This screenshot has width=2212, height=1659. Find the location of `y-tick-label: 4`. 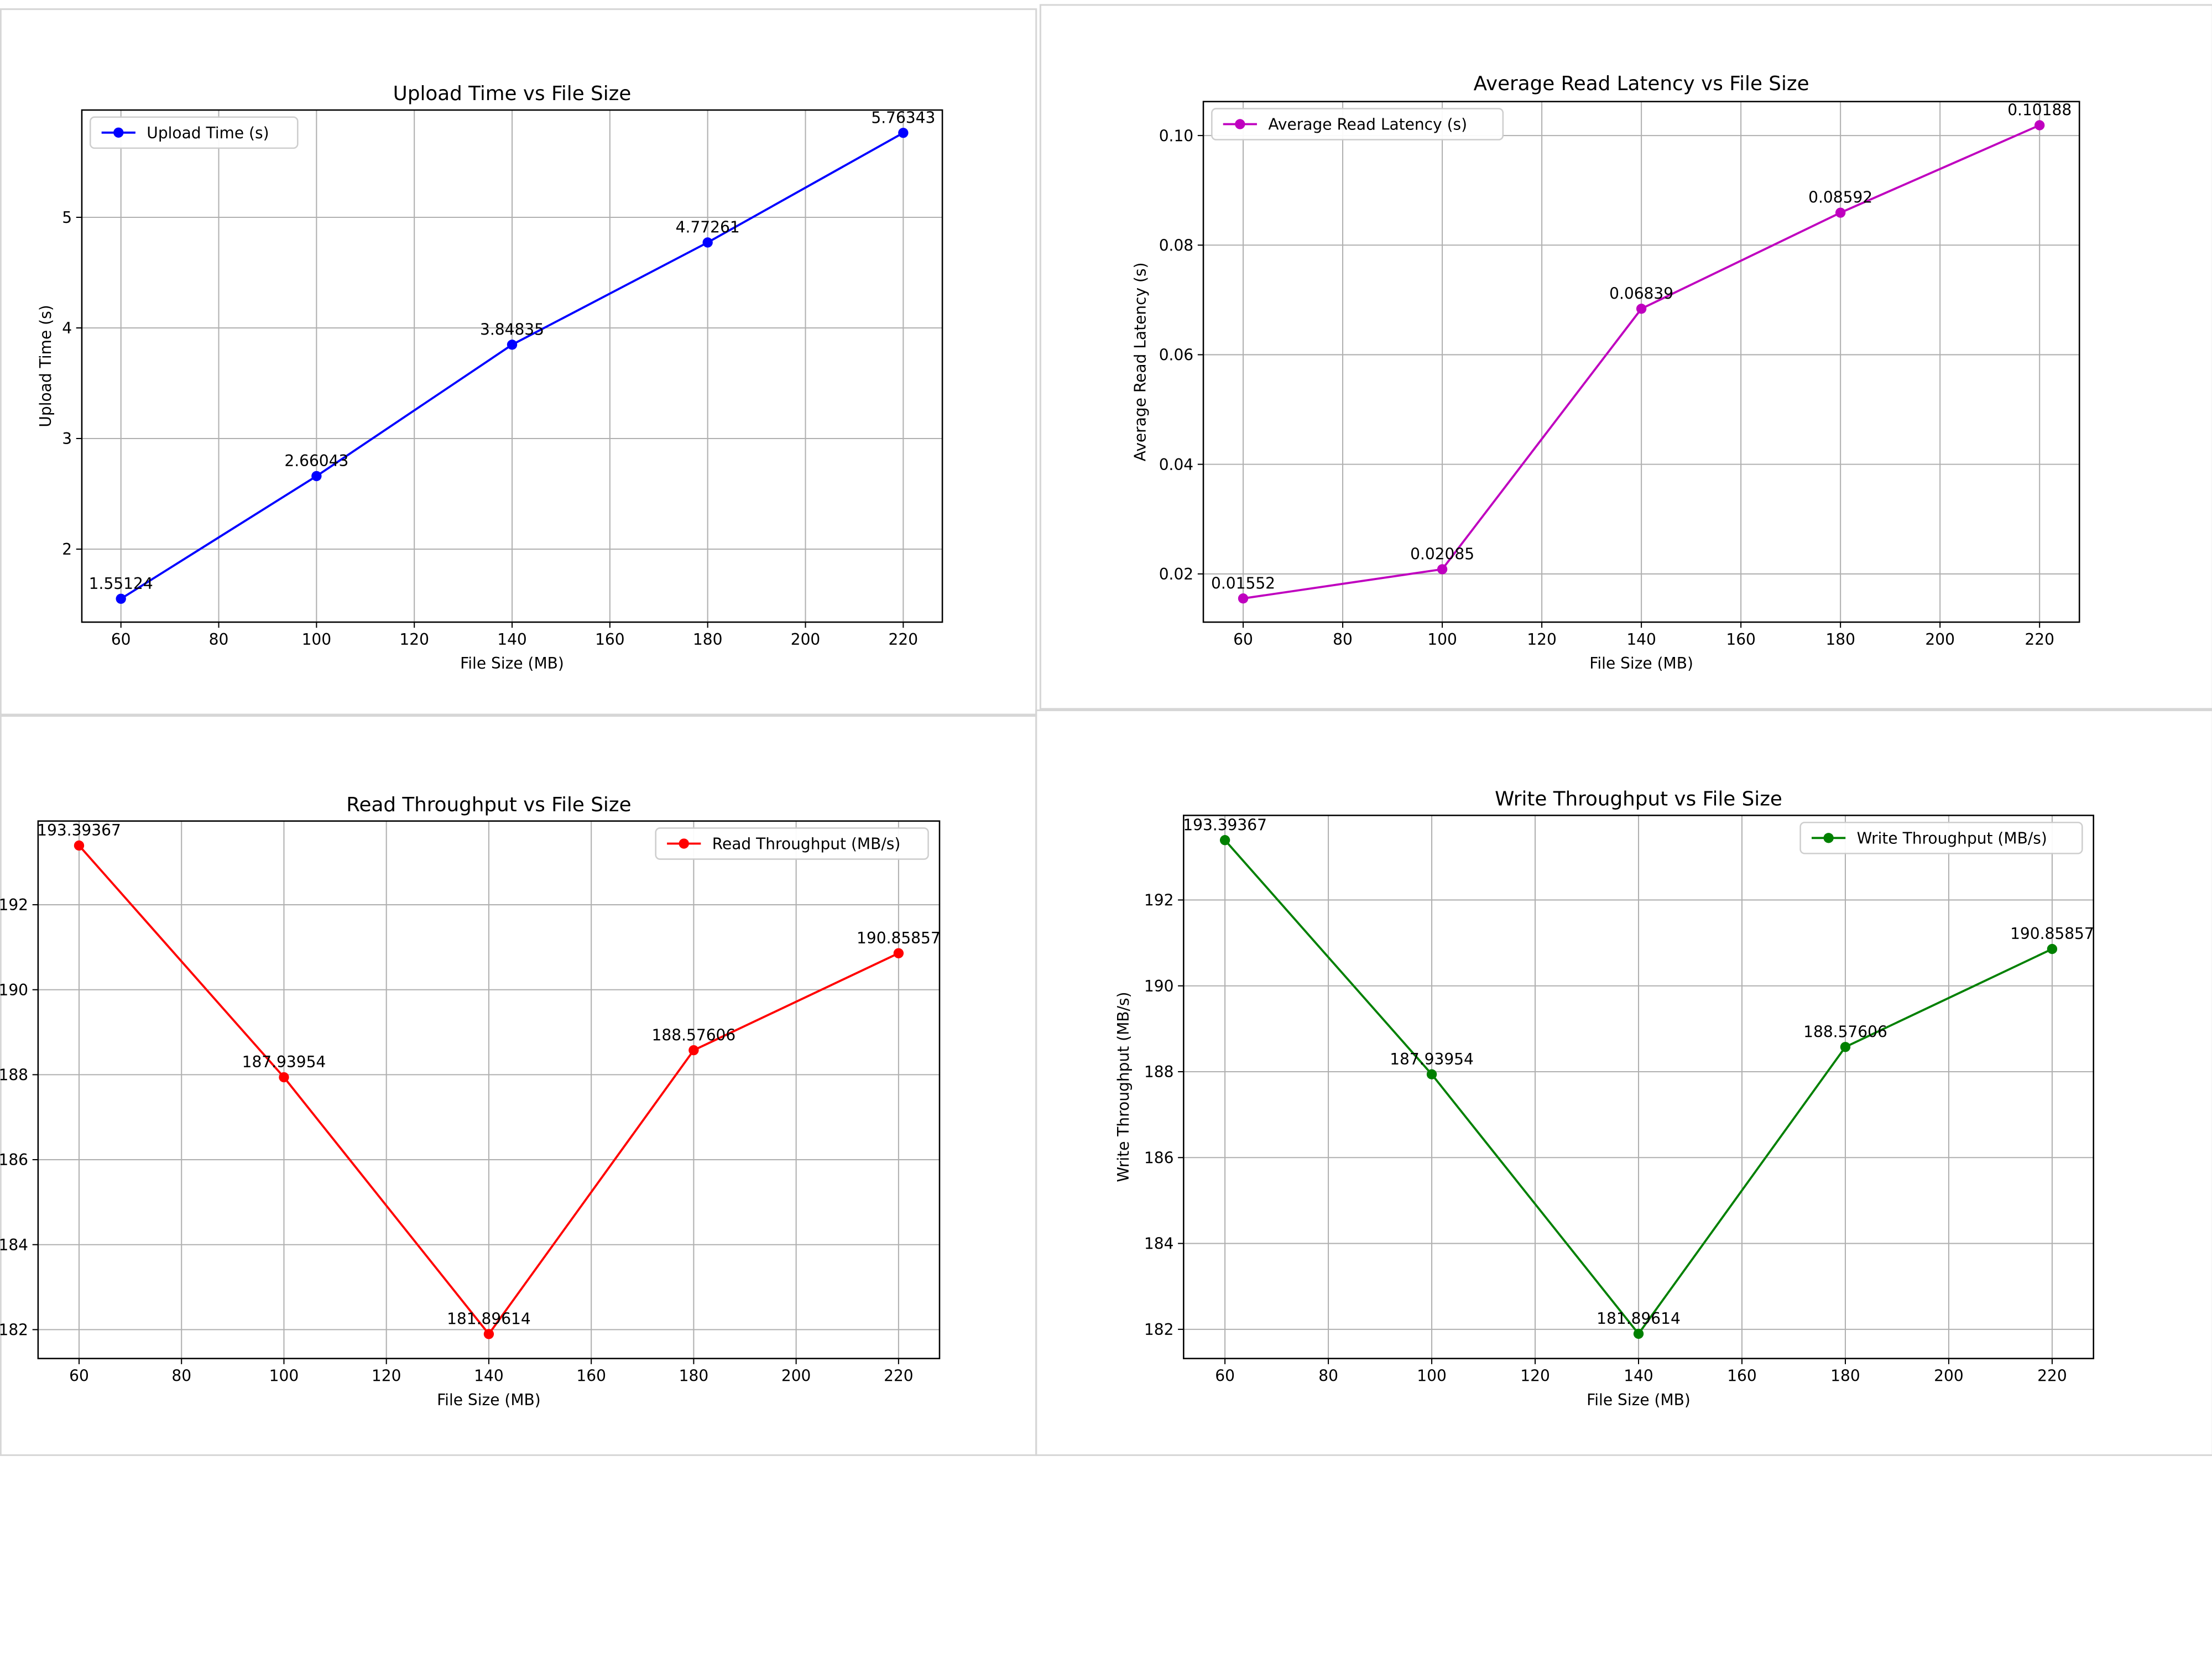

y-tick-label: 4 is located at coordinates (67, 328).